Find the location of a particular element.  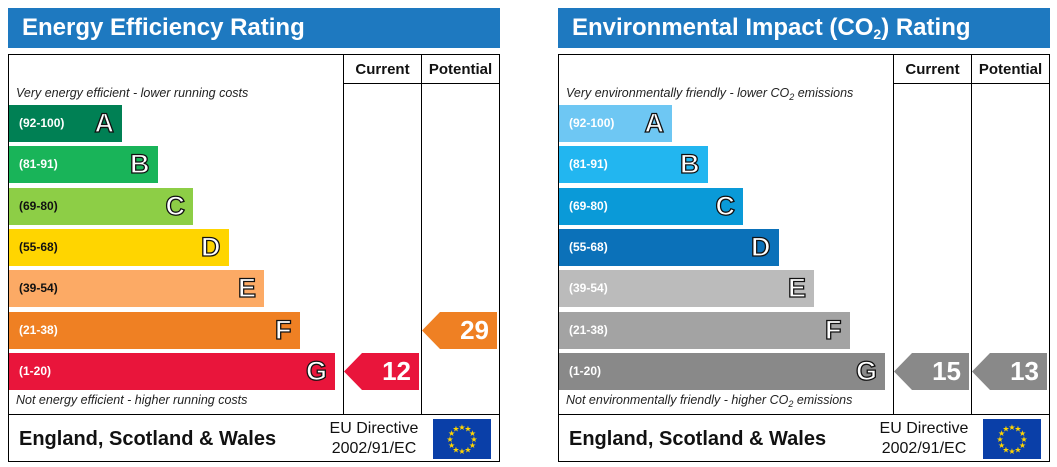

current-column-header: Current is located at coordinates (932, 69).